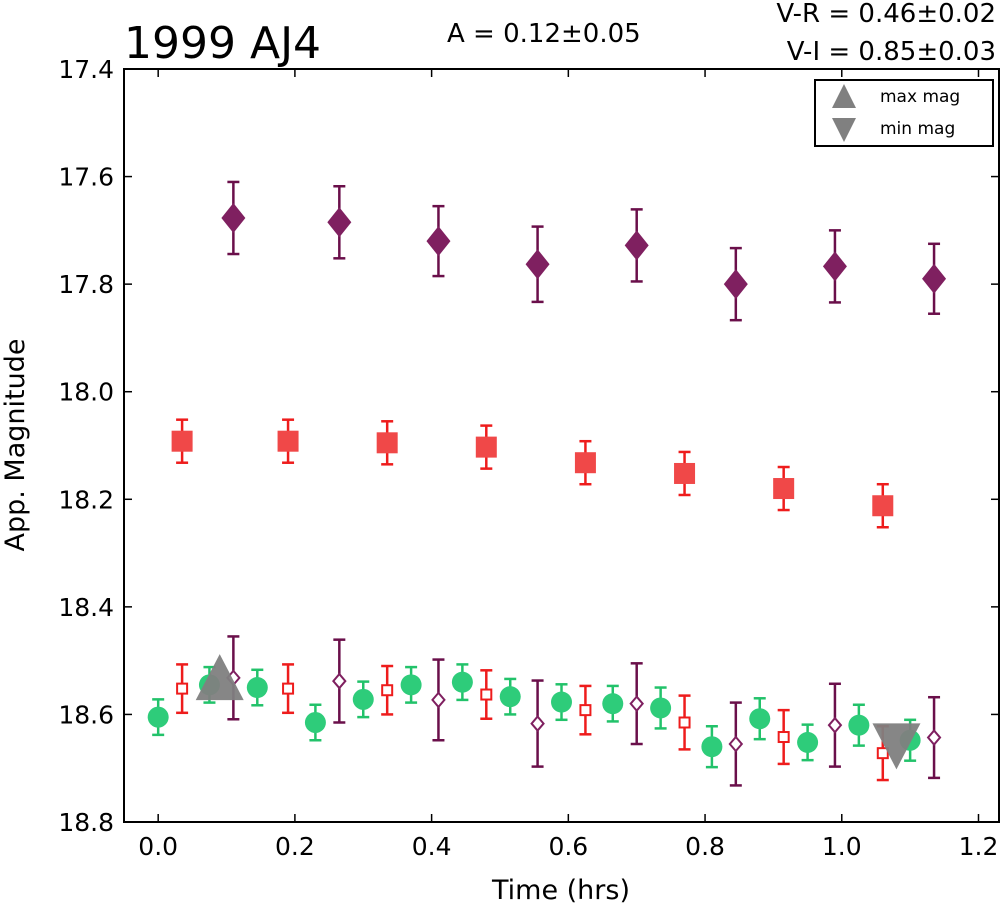 The height and width of the screenshot is (904, 1001). What do you see at coordinates (86, 69) in the screenshot?
I see `y-tick-label: 17.4` at bounding box center [86, 69].